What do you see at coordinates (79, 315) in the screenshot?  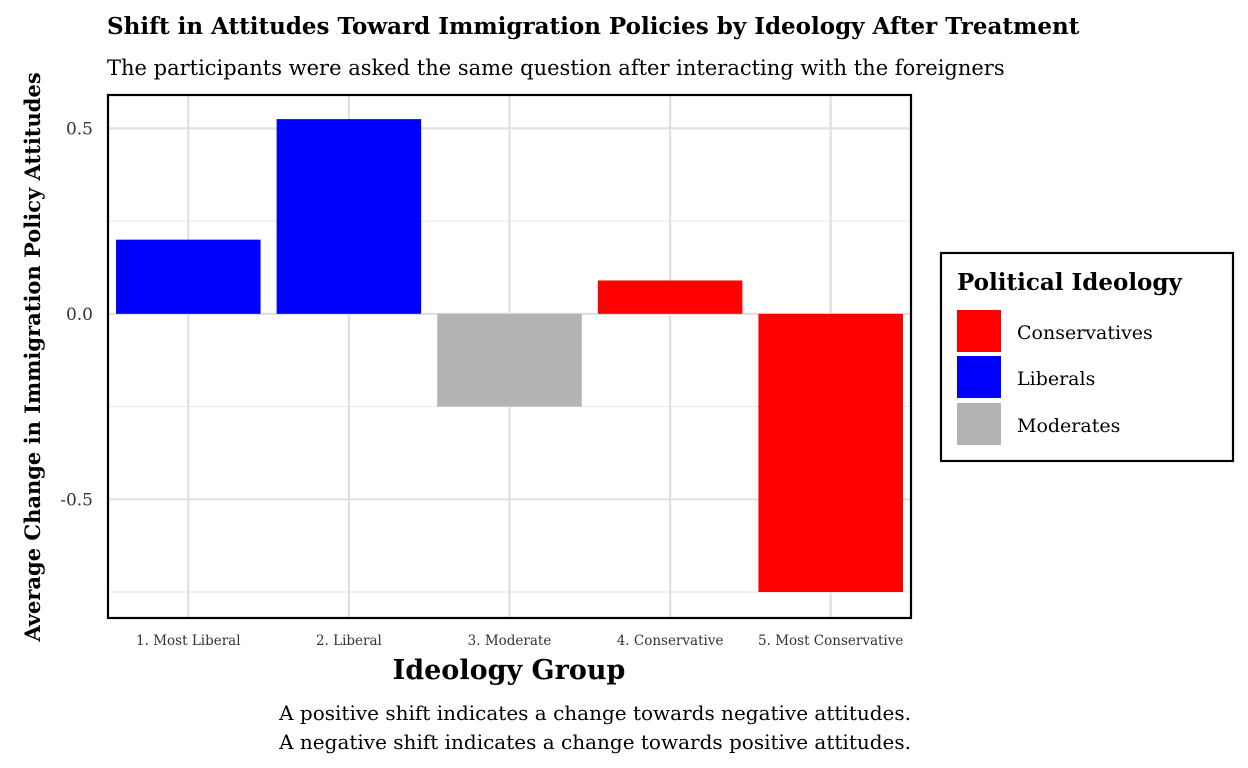 I see `y-tick-label-1: 0.0` at bounding box center [79, 315].